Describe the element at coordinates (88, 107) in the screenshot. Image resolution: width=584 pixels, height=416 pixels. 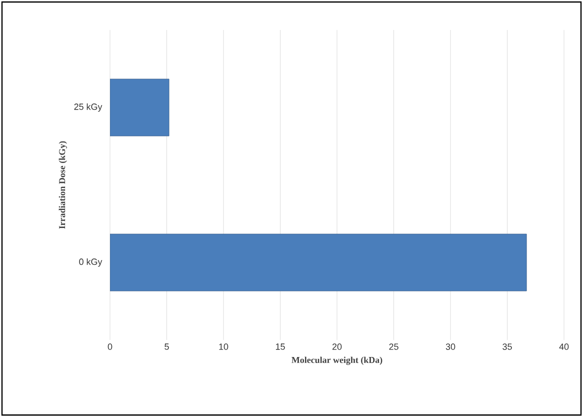
I see `y-tick-label: 25 kGy` at that location.